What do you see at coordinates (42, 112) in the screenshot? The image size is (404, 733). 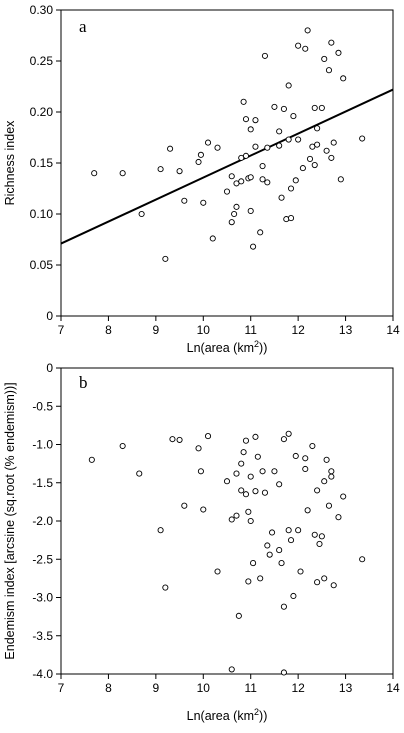 I see `richness-y-tick-label: 0.20` at bounding box center [42, 112].